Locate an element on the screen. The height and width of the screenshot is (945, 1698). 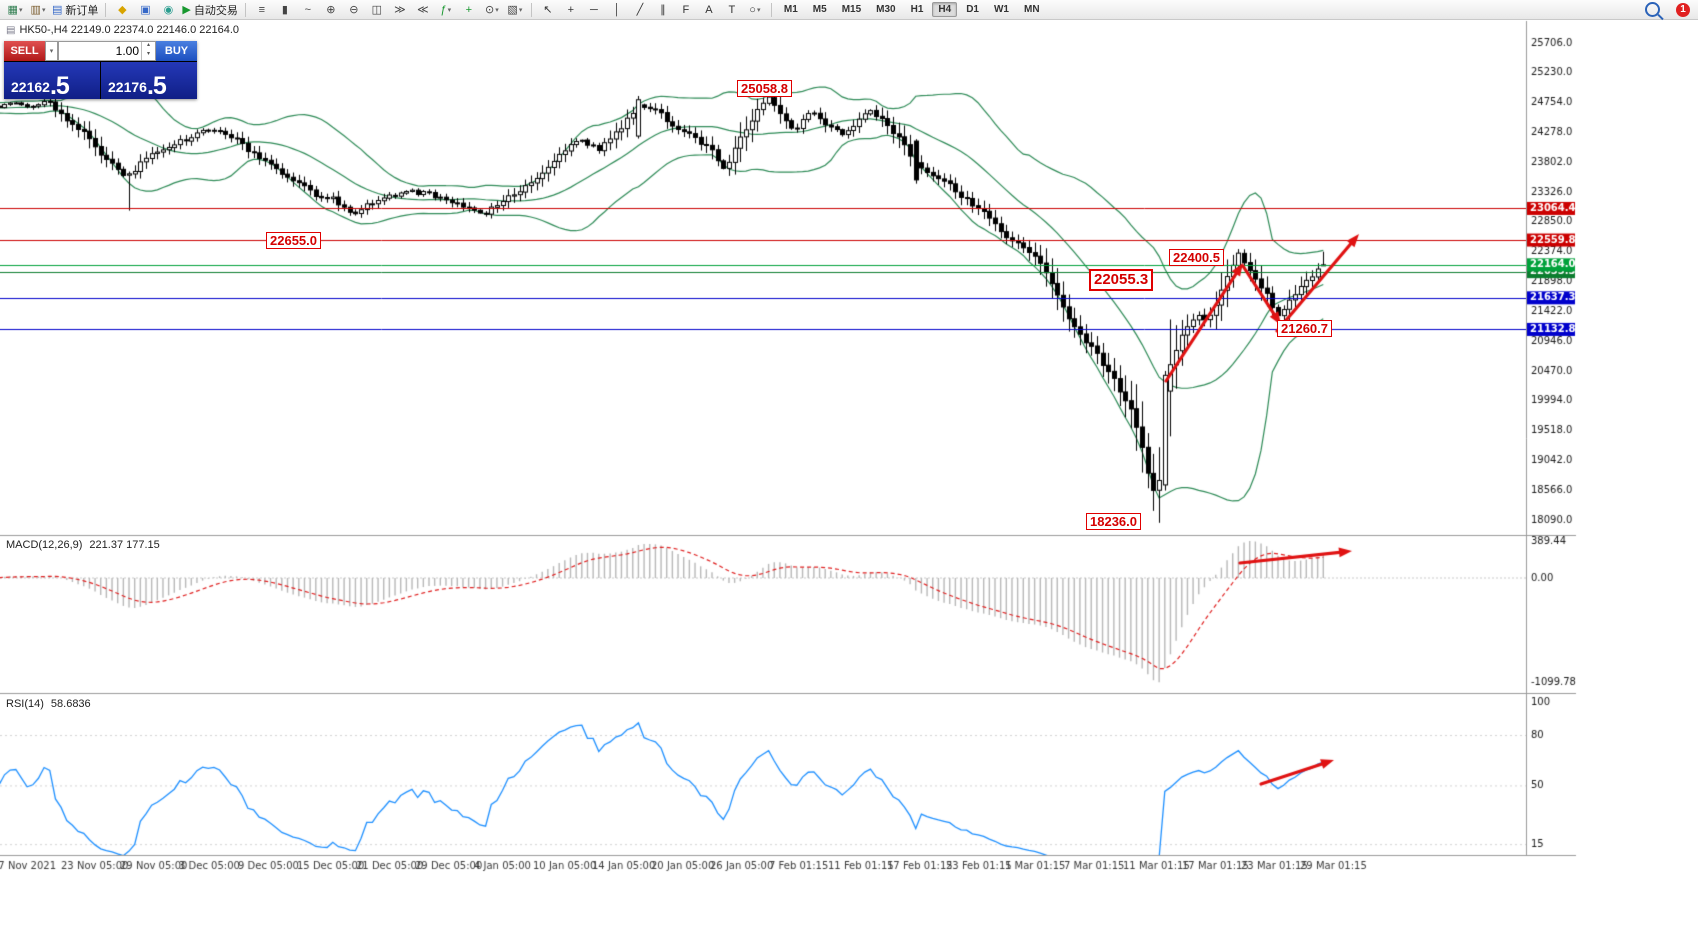
new-order-button-label: 新订单 is located at coordinates (82, 10).